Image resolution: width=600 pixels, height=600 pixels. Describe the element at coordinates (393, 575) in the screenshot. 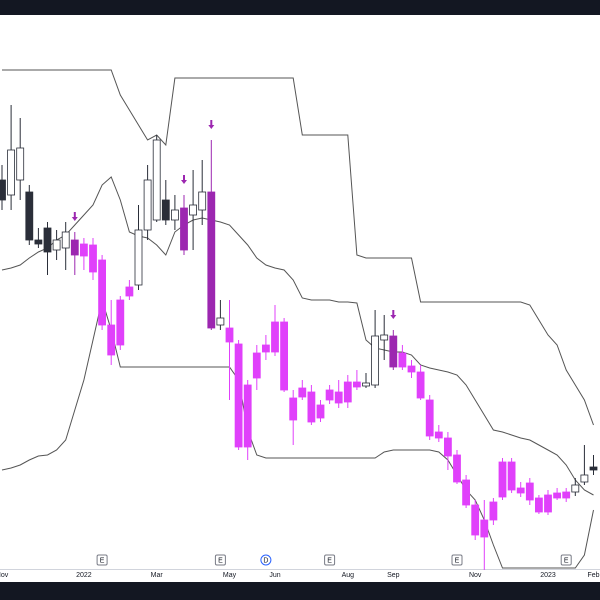

I see `x-tick-label: Sep` at that location.